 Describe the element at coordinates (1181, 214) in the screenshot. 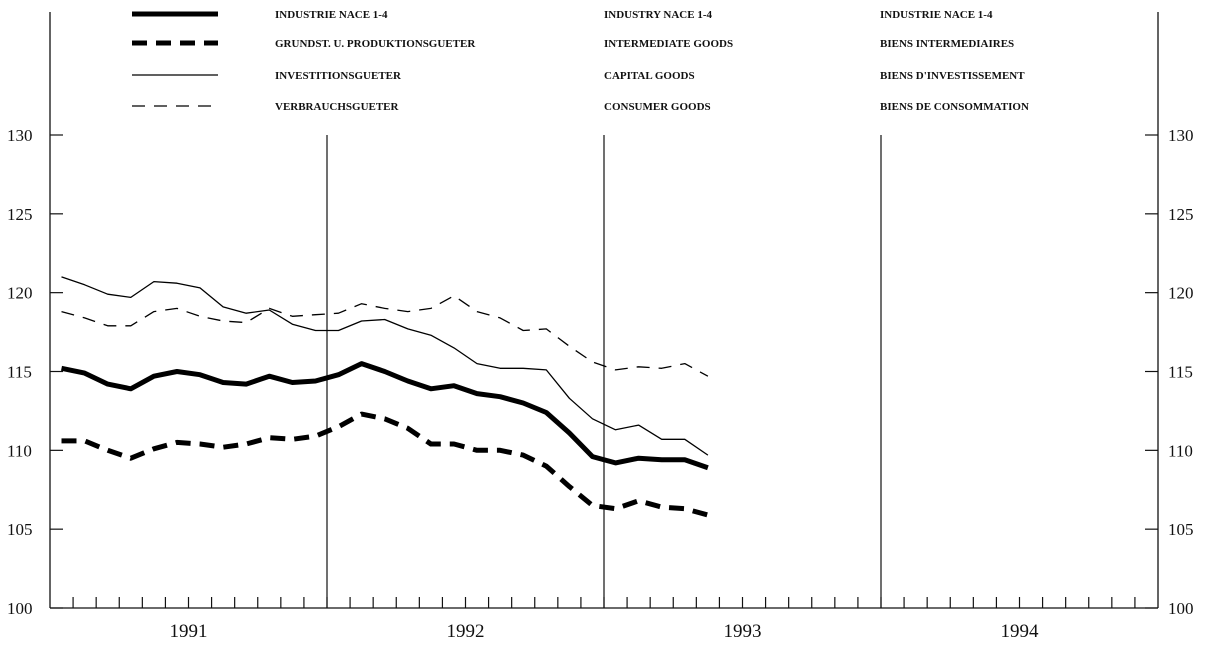

I see `y-tick-label-right: 125` at that location.